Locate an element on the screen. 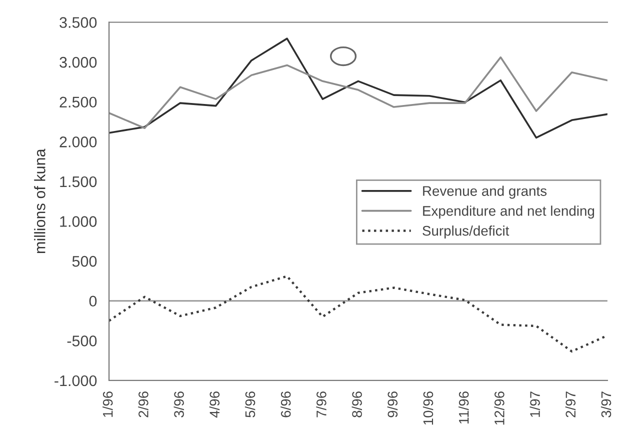 This screenshot has width=623, height=445. y-tick-label: 1.500 is located at coordinates (78, 182).